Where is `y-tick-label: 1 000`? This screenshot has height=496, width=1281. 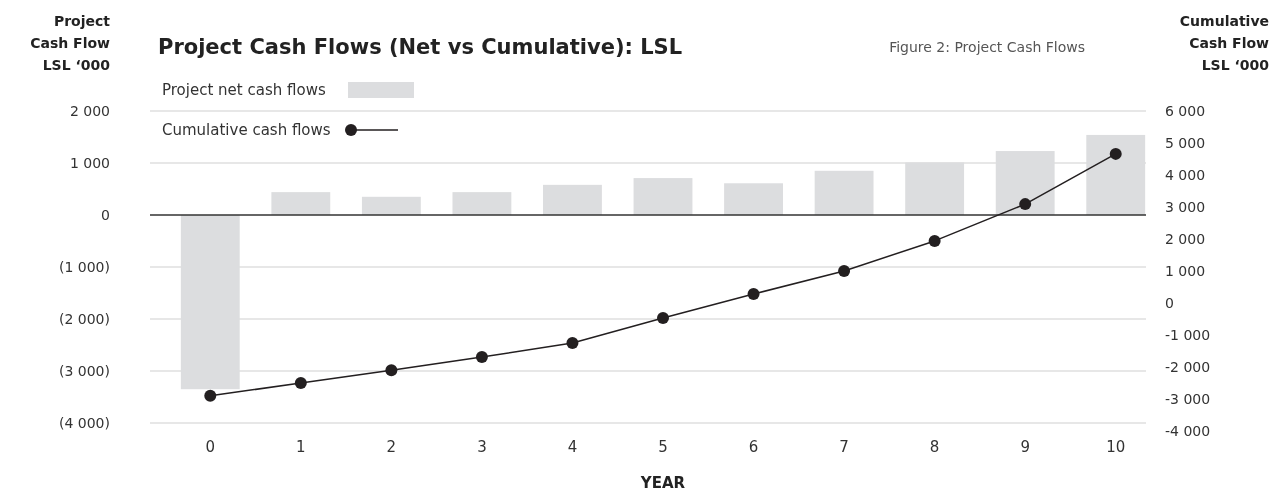 y-tick-label: 1 000 is located at coordinates (89, 162).